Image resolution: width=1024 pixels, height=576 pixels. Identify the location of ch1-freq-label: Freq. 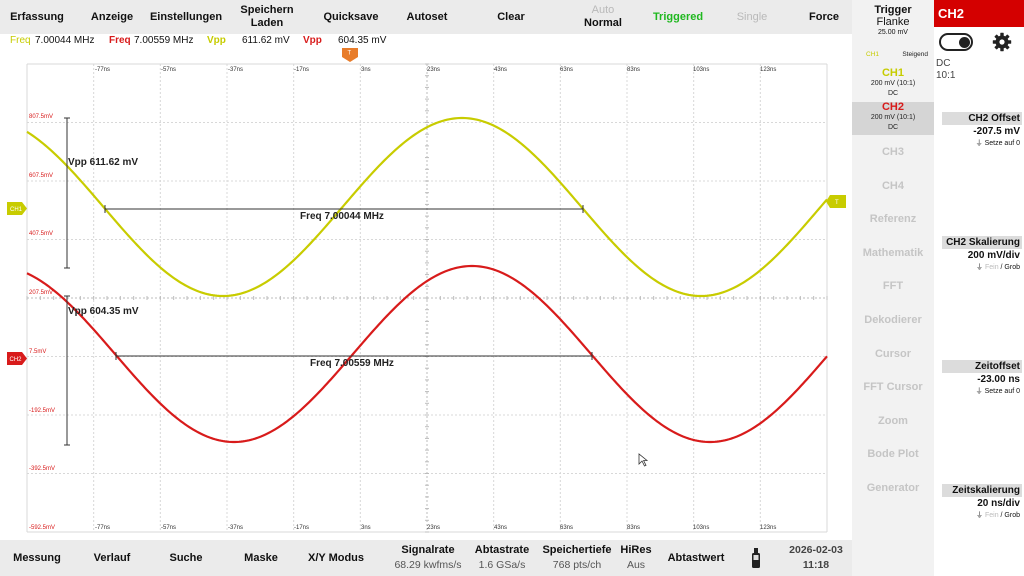
(20, 40).